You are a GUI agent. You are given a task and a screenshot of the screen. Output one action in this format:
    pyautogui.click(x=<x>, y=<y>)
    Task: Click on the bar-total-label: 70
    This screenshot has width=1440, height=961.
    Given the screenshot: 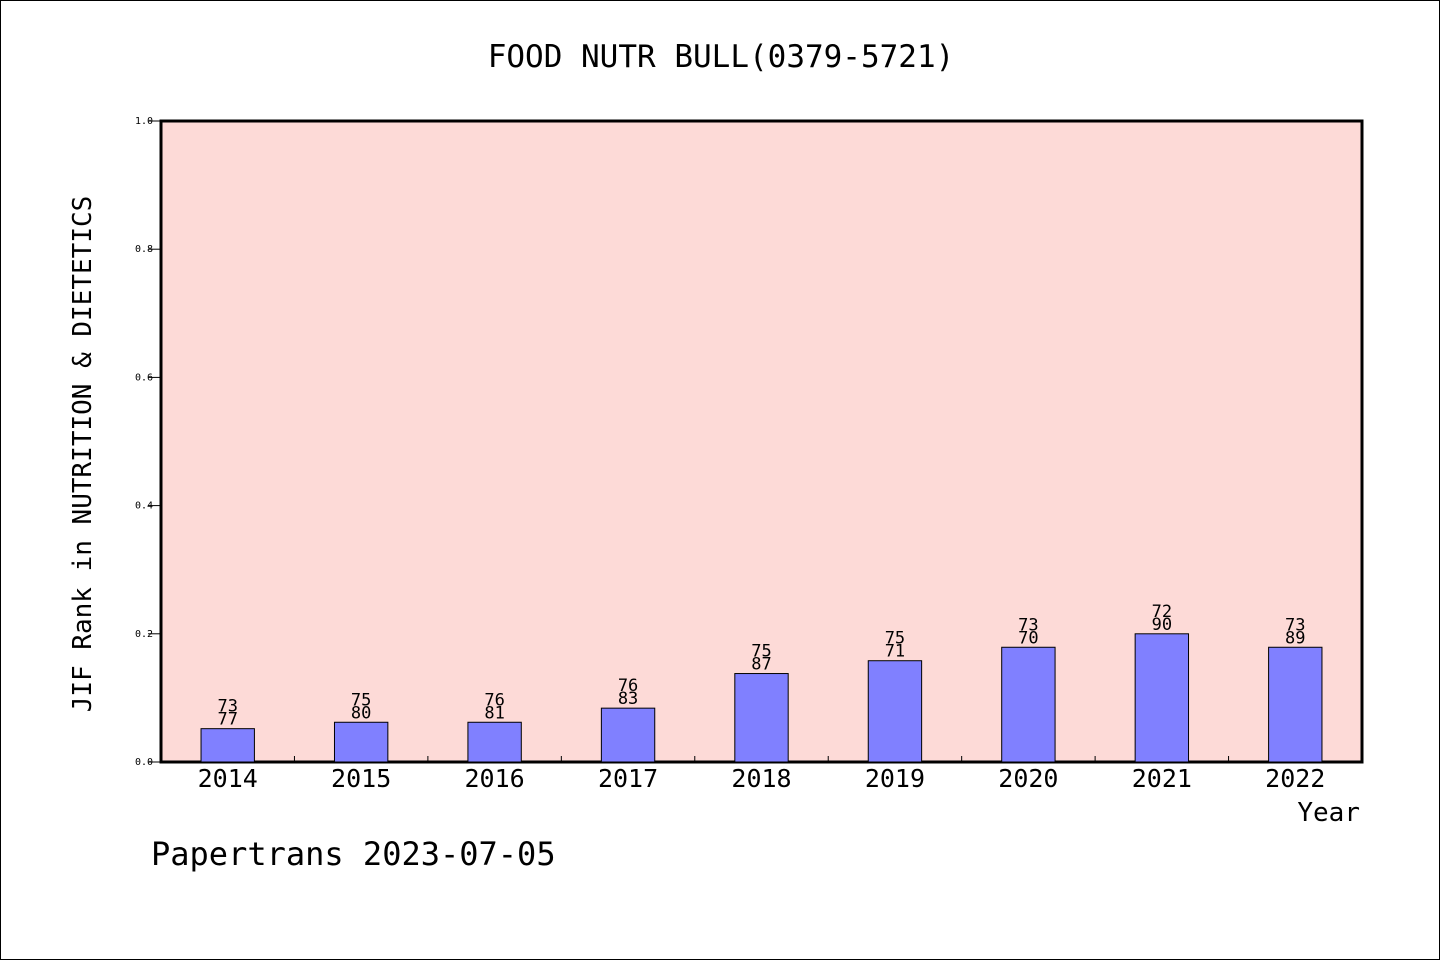 What is the action you would take?
    pyautogui.click(x=1028, y=638)
    